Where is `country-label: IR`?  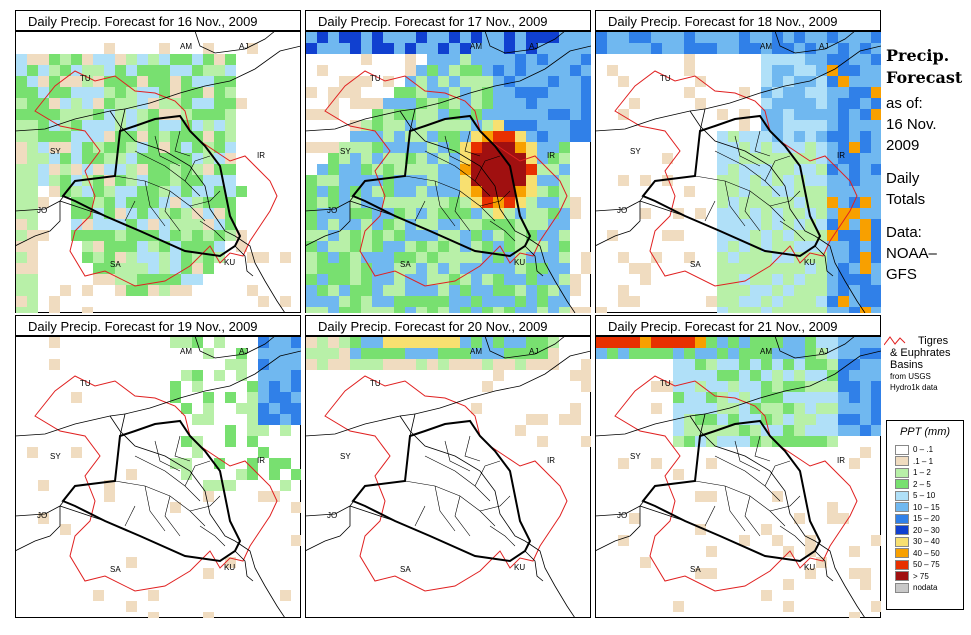 country-label: IR is located at coordinates (551, 155).